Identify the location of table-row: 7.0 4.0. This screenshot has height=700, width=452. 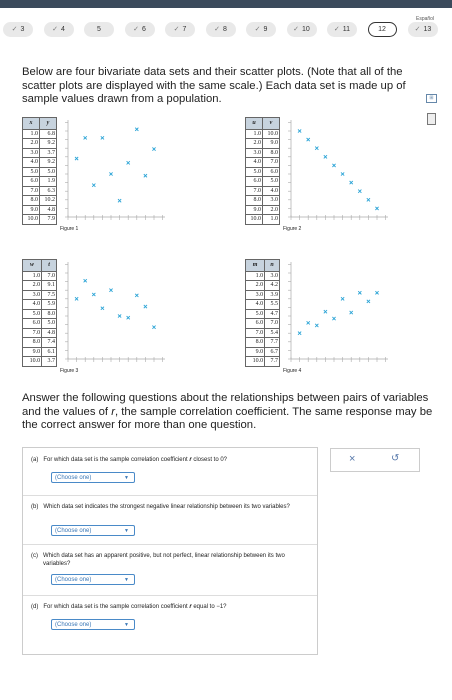
(262, 190).